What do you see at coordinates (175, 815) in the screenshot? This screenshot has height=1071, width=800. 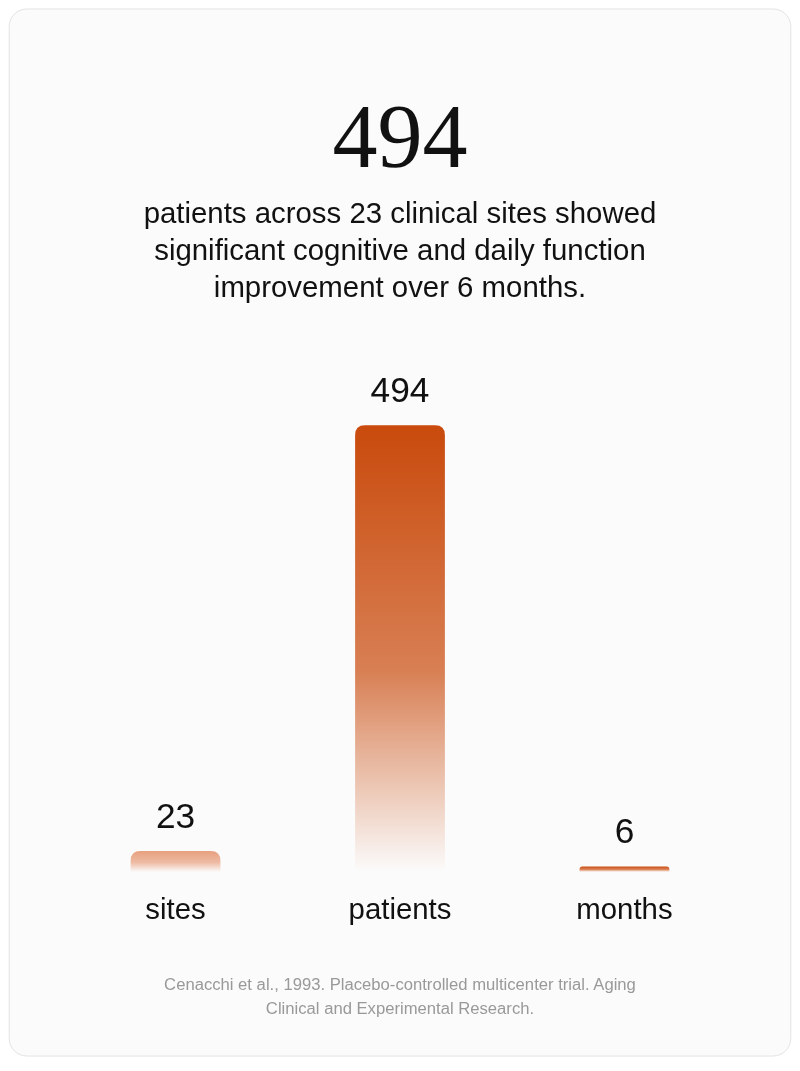 I see `data-label: 23` at bounding box center [175, 815].